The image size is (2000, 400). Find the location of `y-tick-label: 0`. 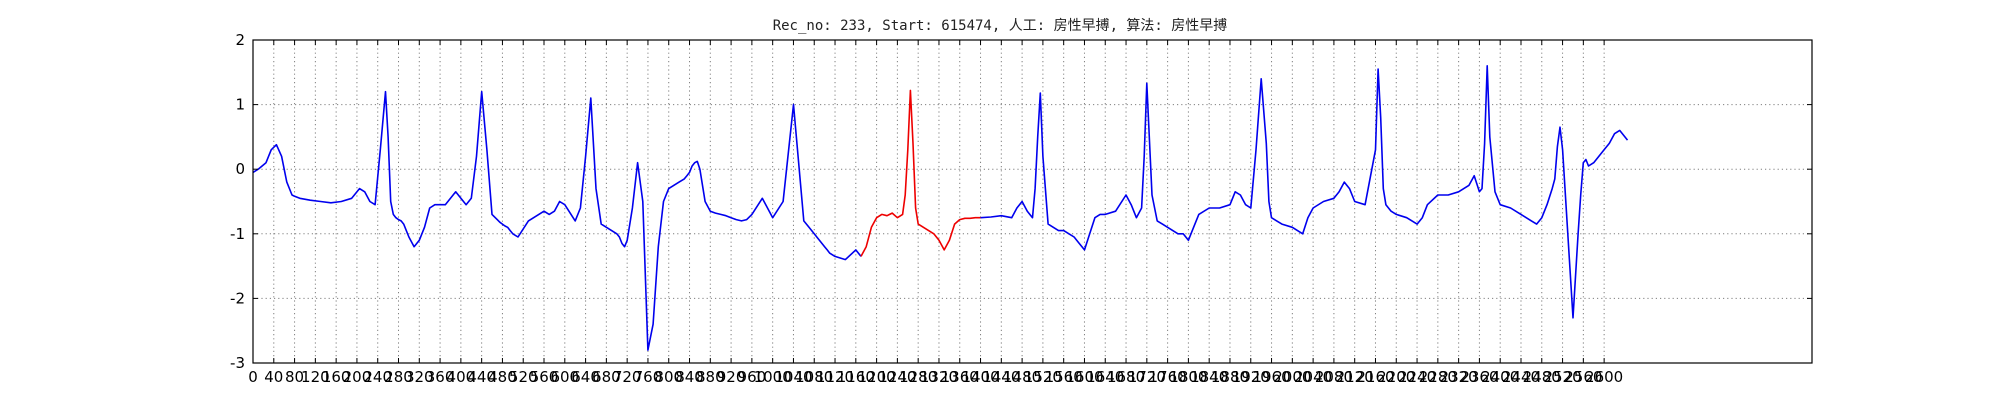

y-tick-label: 0 is located at coordinates (240, 169).